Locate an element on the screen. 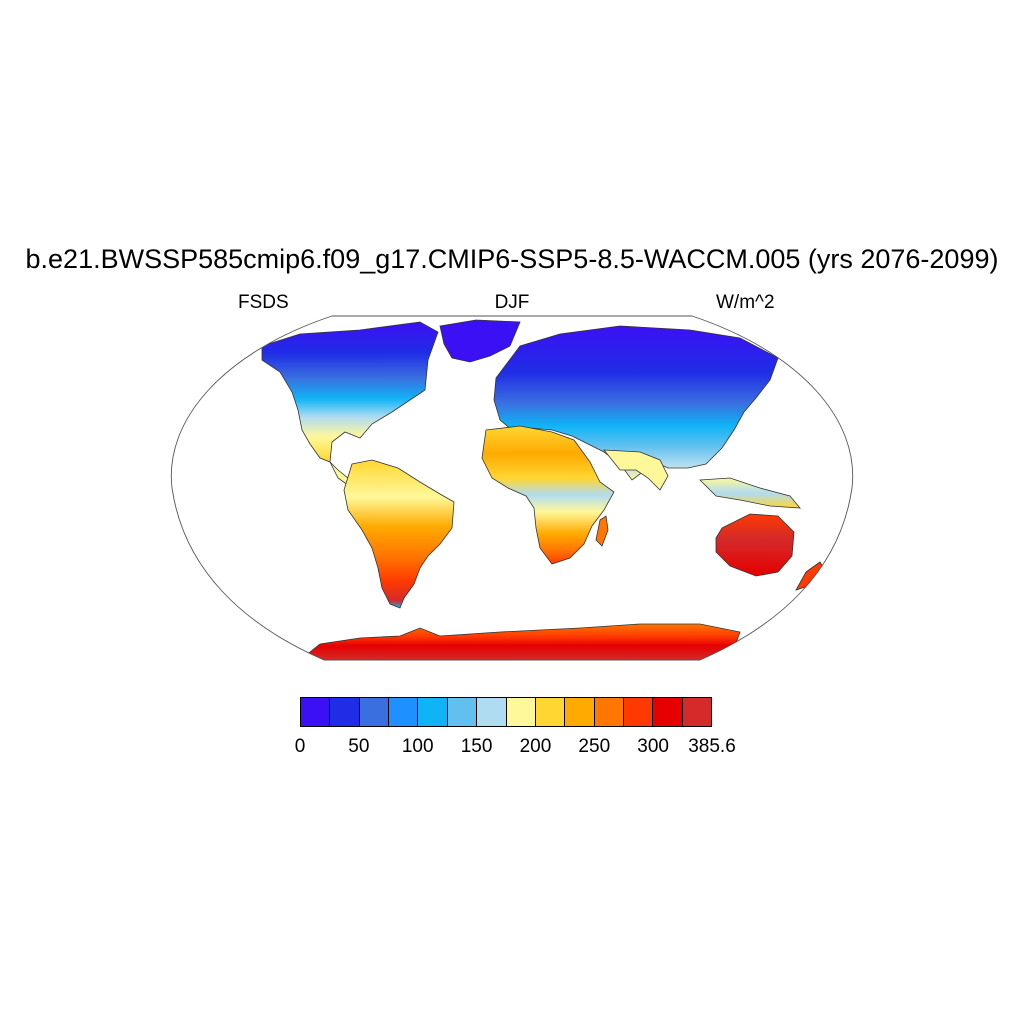  colorbar-tick-label: 200 is located at coordinates (535, 746).